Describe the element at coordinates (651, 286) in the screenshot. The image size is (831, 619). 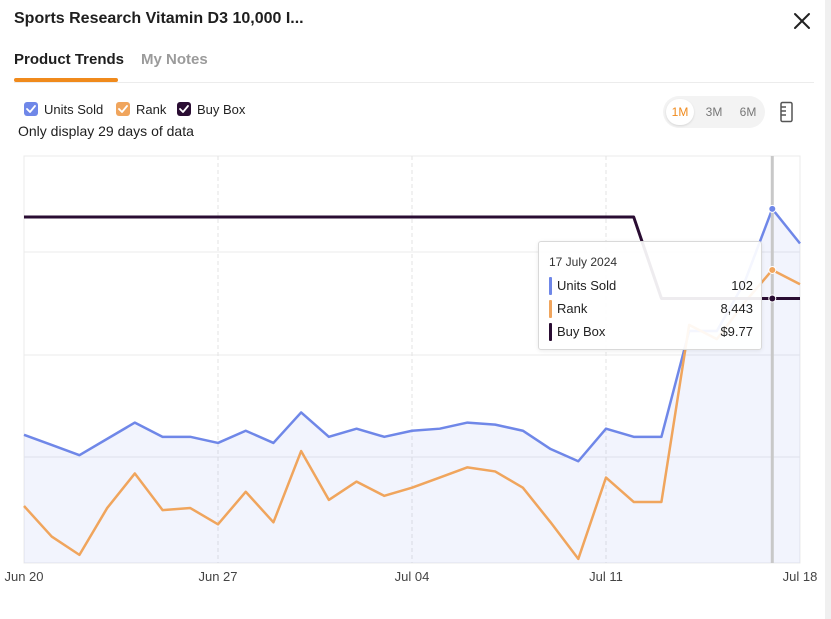
I see `tooltip-row-units-sold: Units Sold 102` at that location.